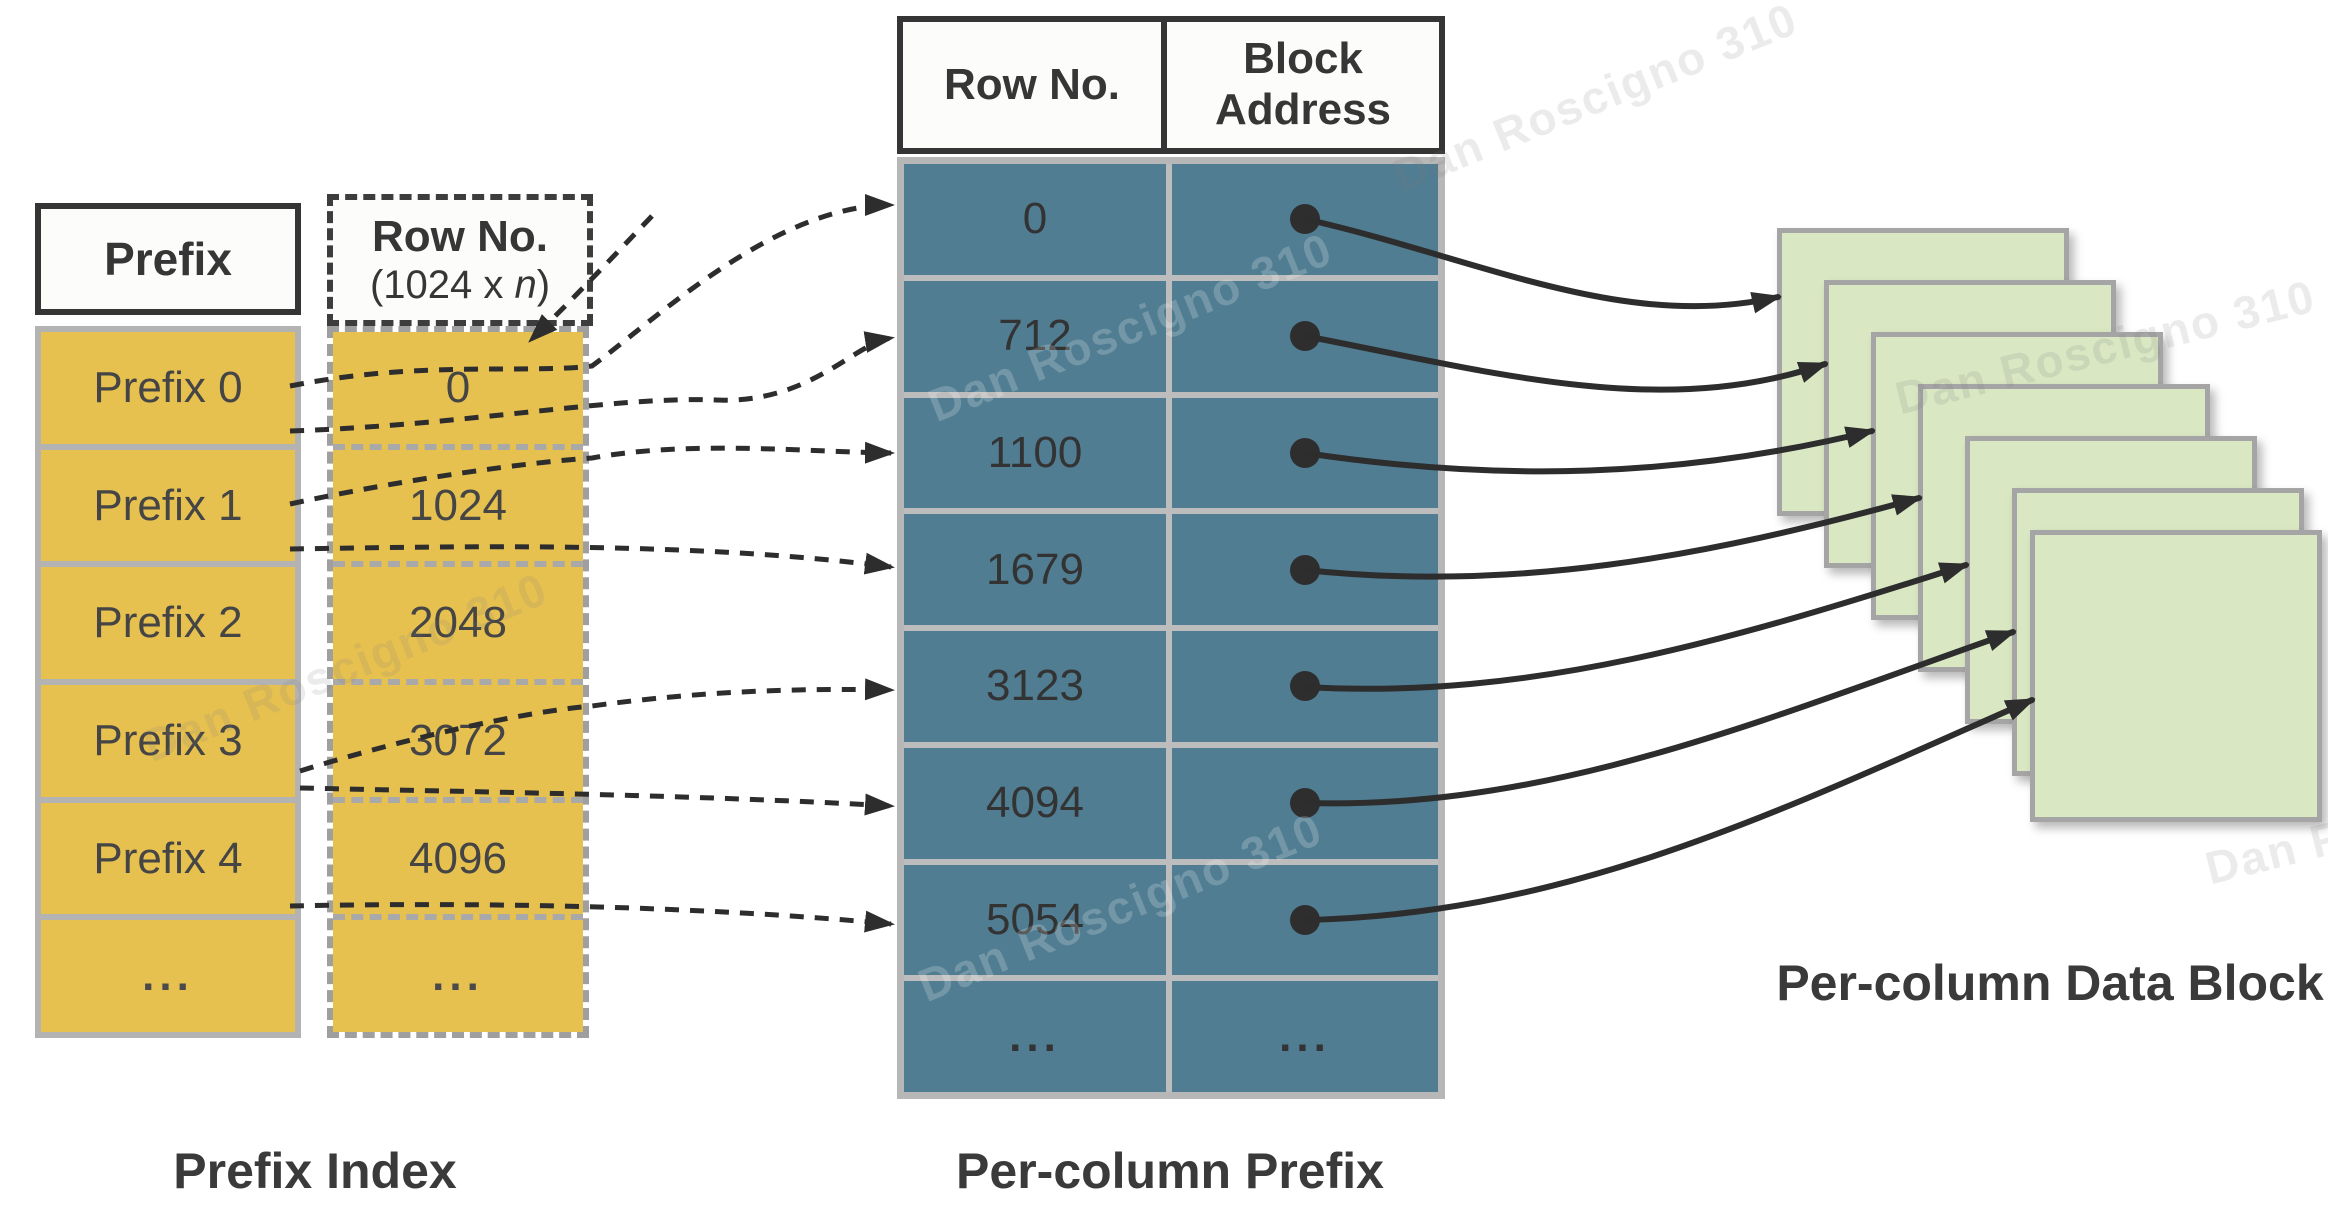 Image resolution: width=2328 pixels, height=1216 pixels. Describe the element at coordinates (2050, 983) in the screenshot. I see `per-column-data-block-caption: Per-column Data Block` at that location.